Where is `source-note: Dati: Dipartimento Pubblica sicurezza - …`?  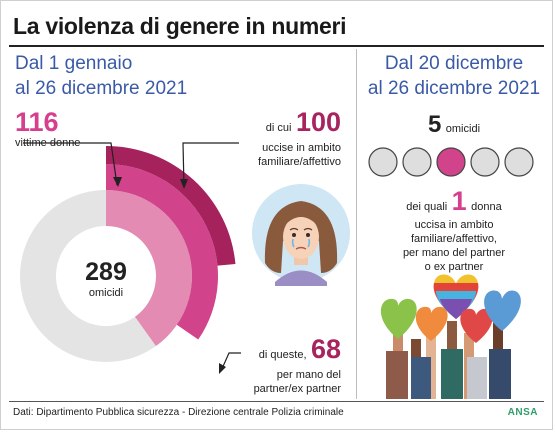 source-note: Dati: Dipartimento Pubblica sicurezza - … is located at coordinates (178, 412).